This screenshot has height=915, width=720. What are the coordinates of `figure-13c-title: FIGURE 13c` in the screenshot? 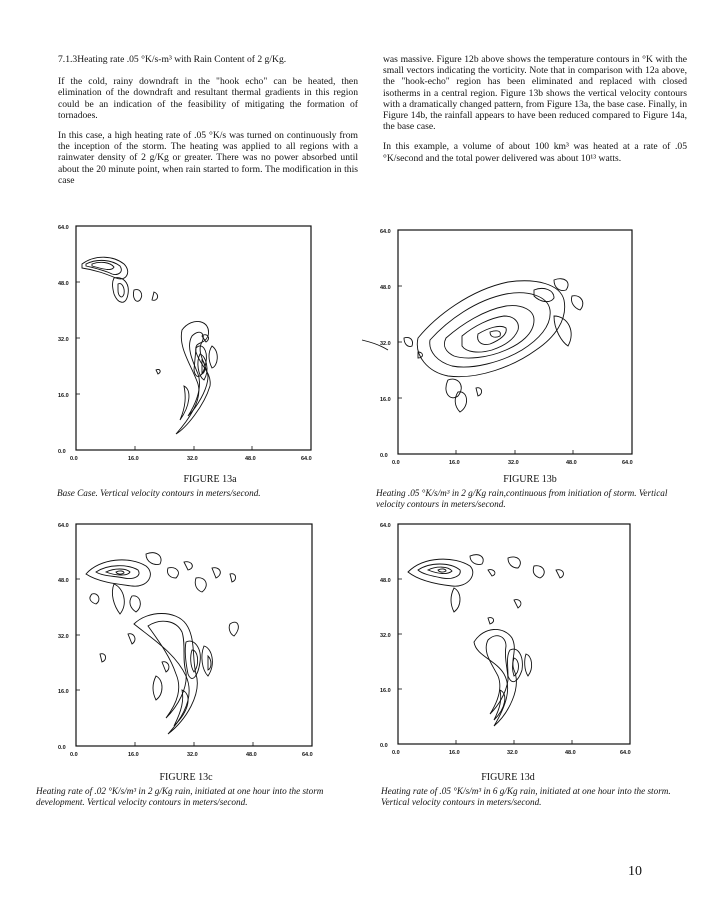 It's located at (186, 777).